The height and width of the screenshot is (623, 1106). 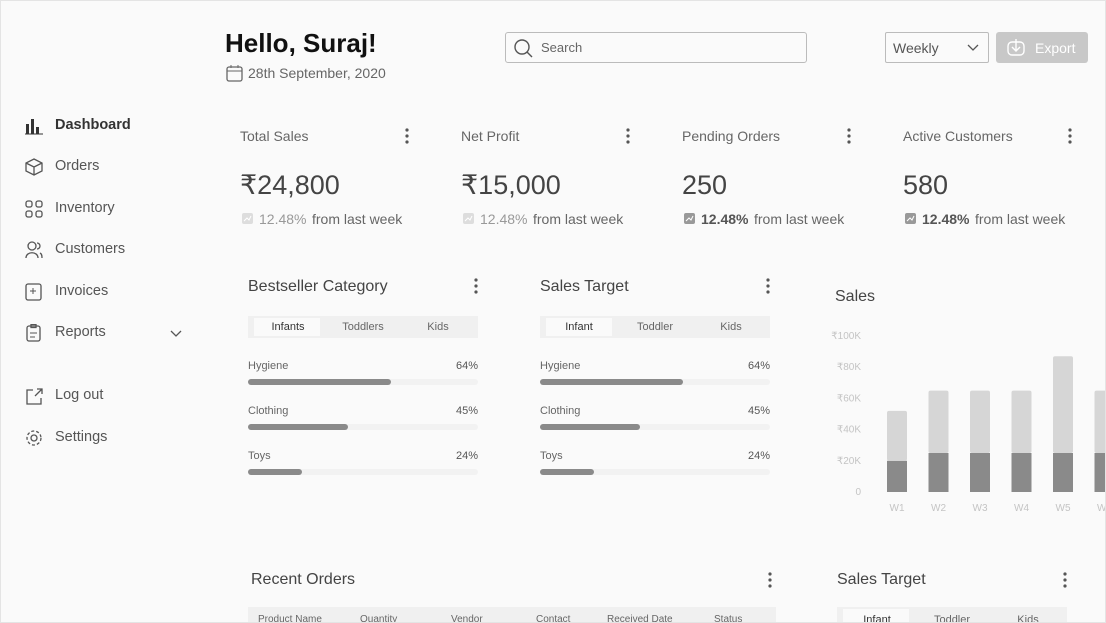 What do you see at coordinates (318, 286) in the screenshot?
I see `card-title: Bestseller Category` at bounding box center [318, 286].